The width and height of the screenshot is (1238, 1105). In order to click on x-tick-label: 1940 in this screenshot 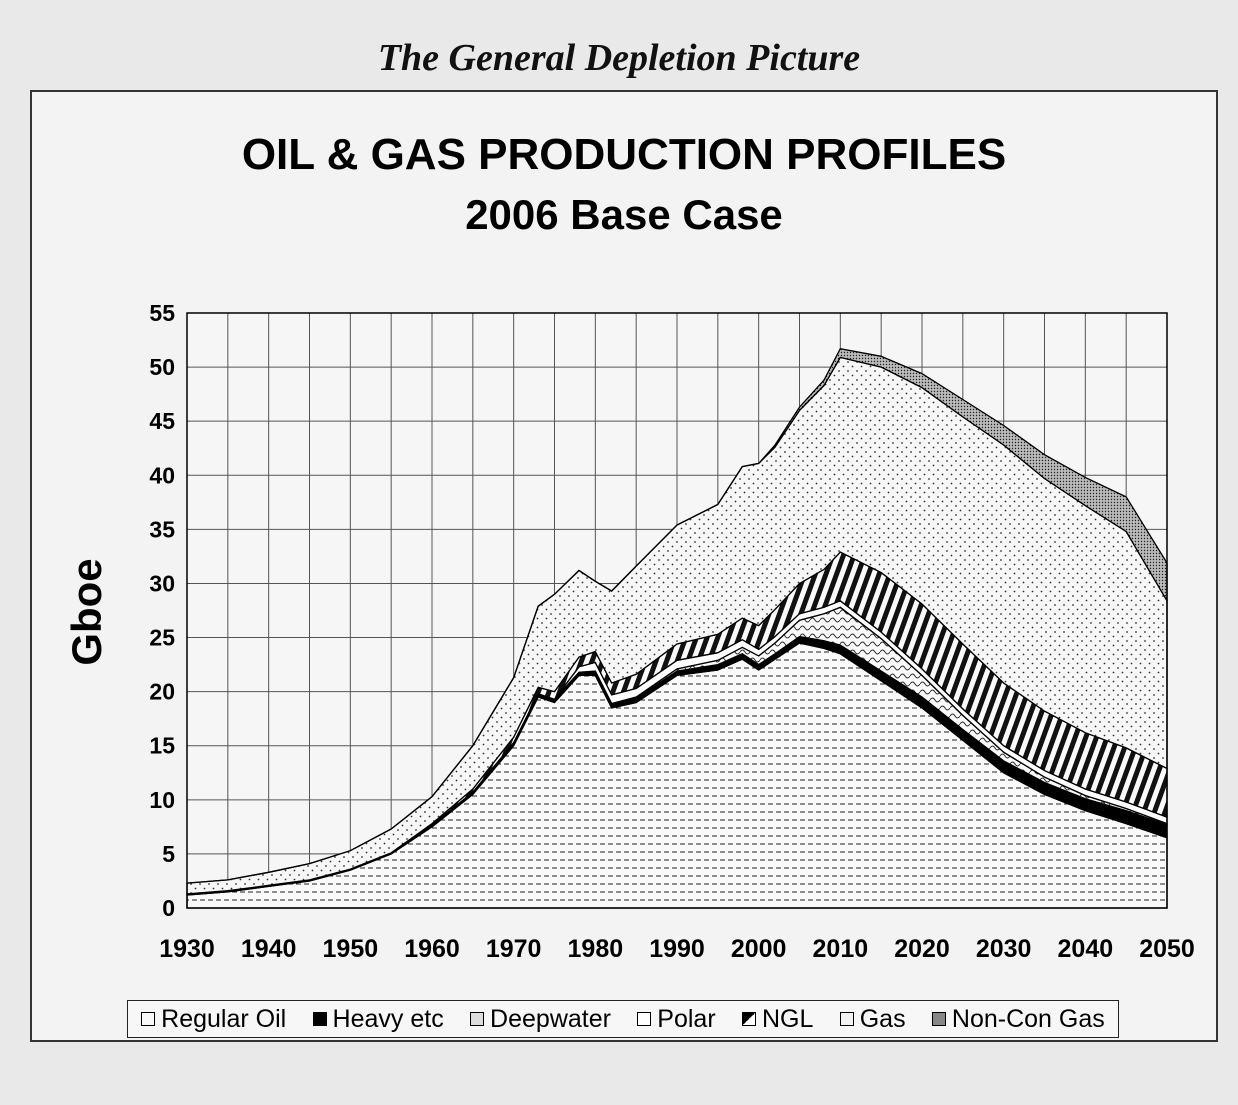, I will do `click(269, 949)`.